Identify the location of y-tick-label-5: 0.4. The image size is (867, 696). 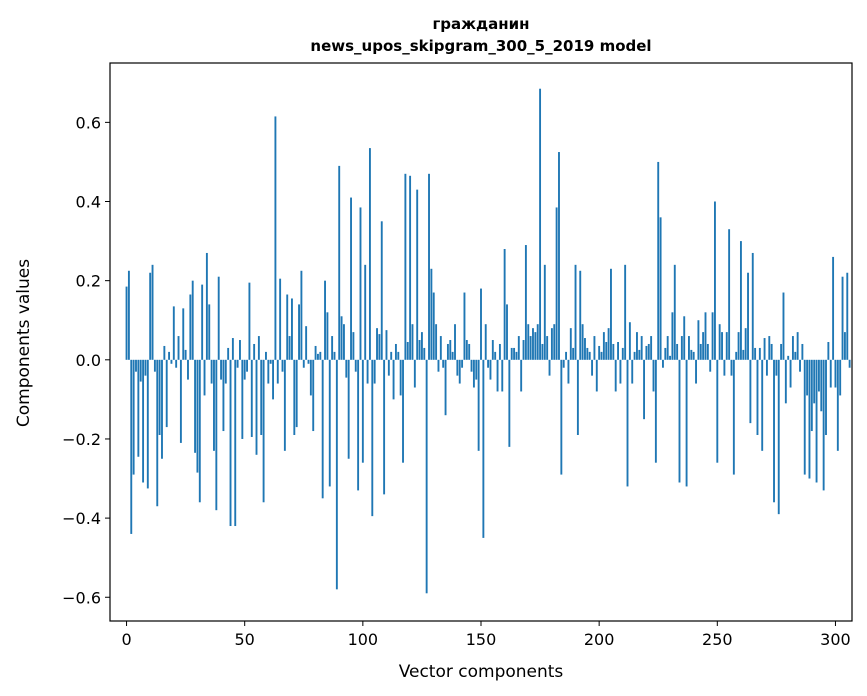
(88, 202).